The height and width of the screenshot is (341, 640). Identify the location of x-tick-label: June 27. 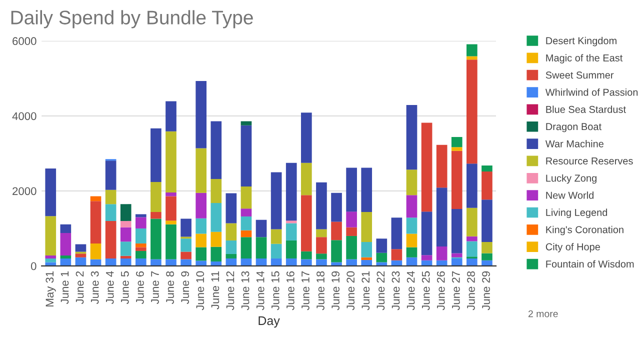
(456, 290).